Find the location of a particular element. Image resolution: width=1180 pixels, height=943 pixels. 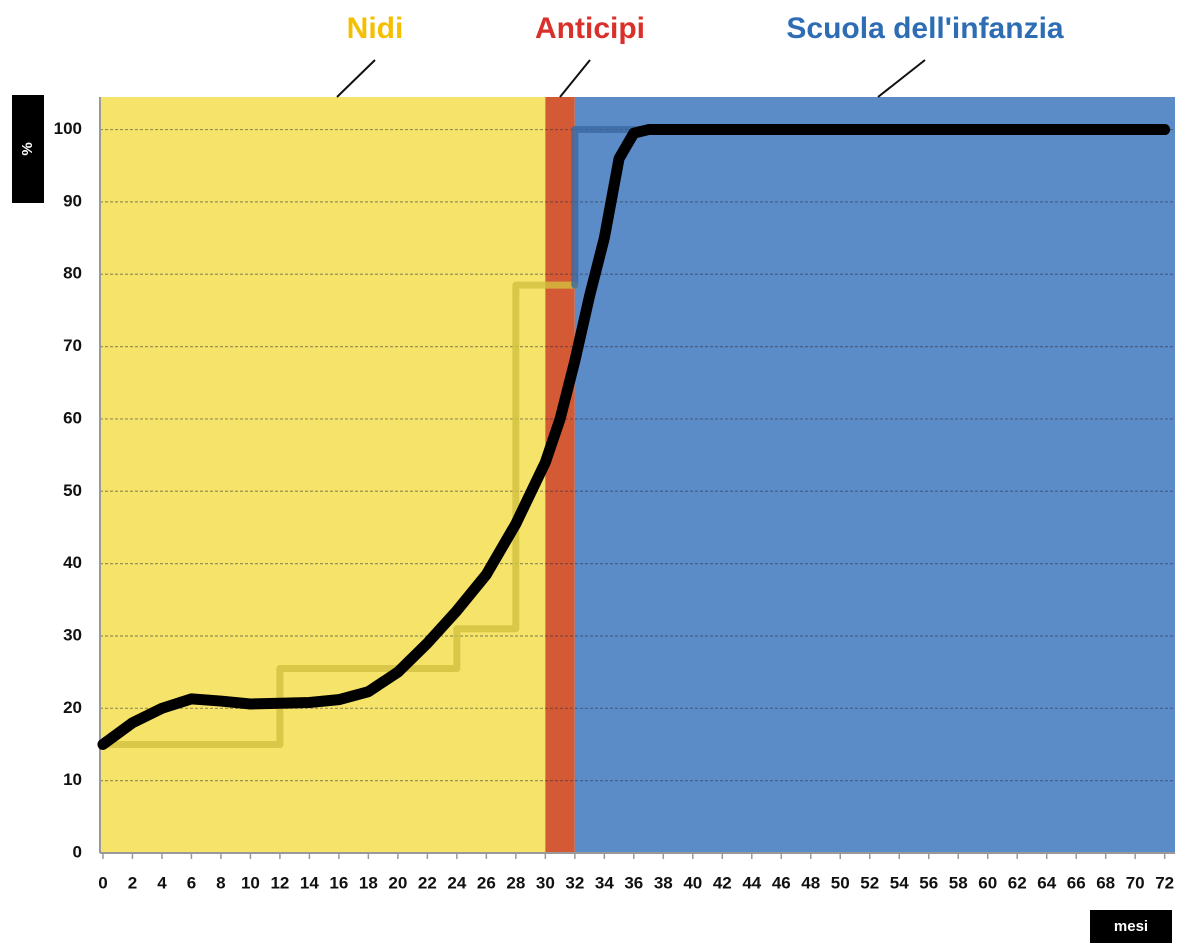

x-tick-label: 30 is located at coordinates (545, 882).